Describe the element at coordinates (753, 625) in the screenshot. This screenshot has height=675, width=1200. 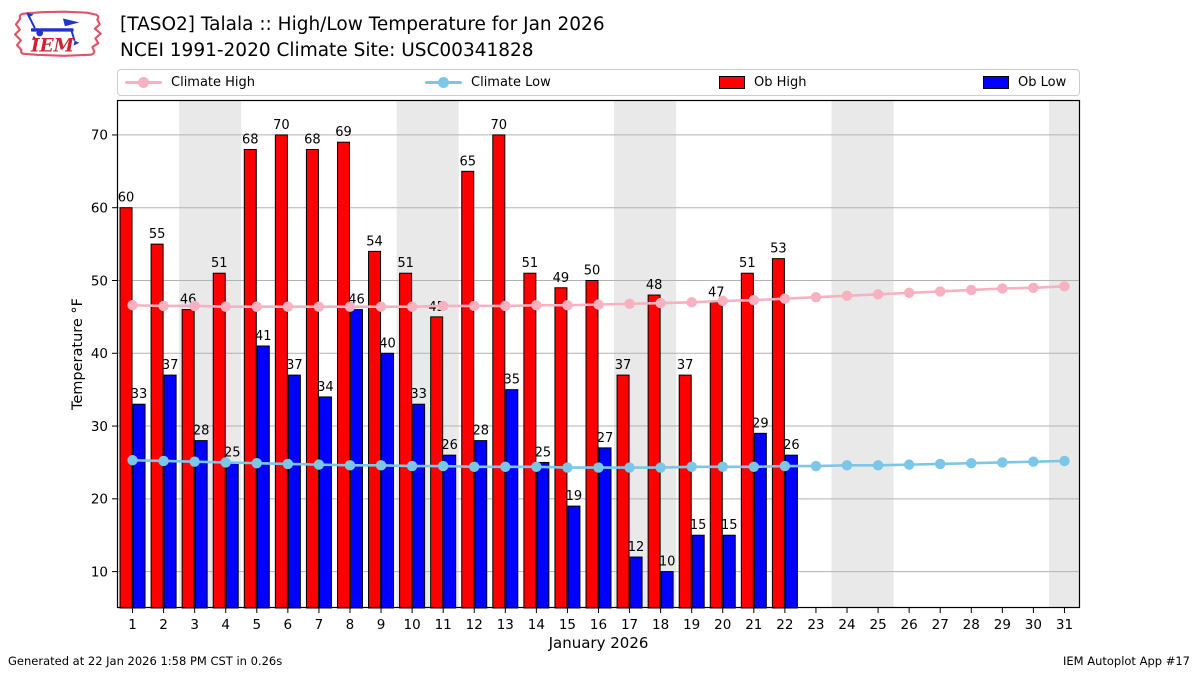
I see `svg-text: 21` at that location.